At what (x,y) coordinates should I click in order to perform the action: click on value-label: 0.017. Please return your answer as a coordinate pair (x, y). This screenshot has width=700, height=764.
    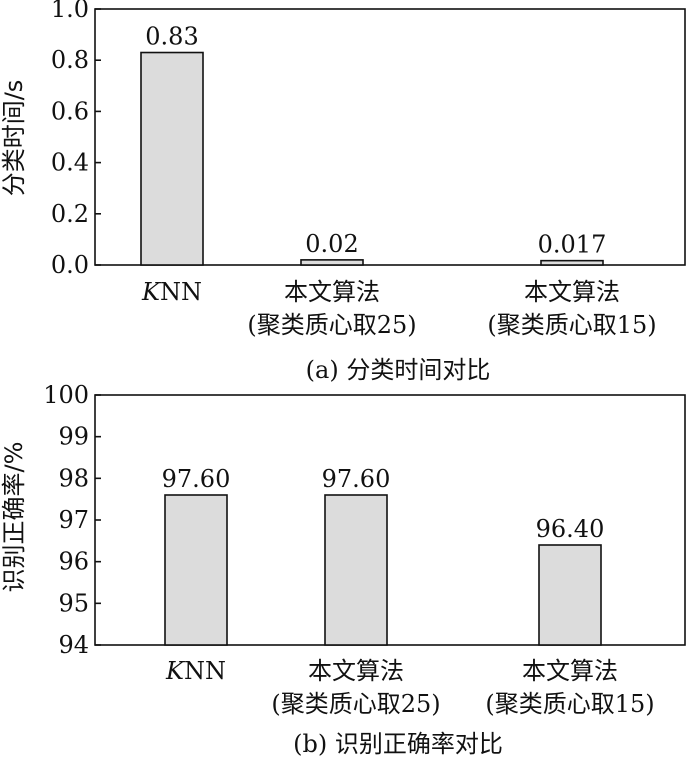
    Looking at the image, I should click on (572, 245).